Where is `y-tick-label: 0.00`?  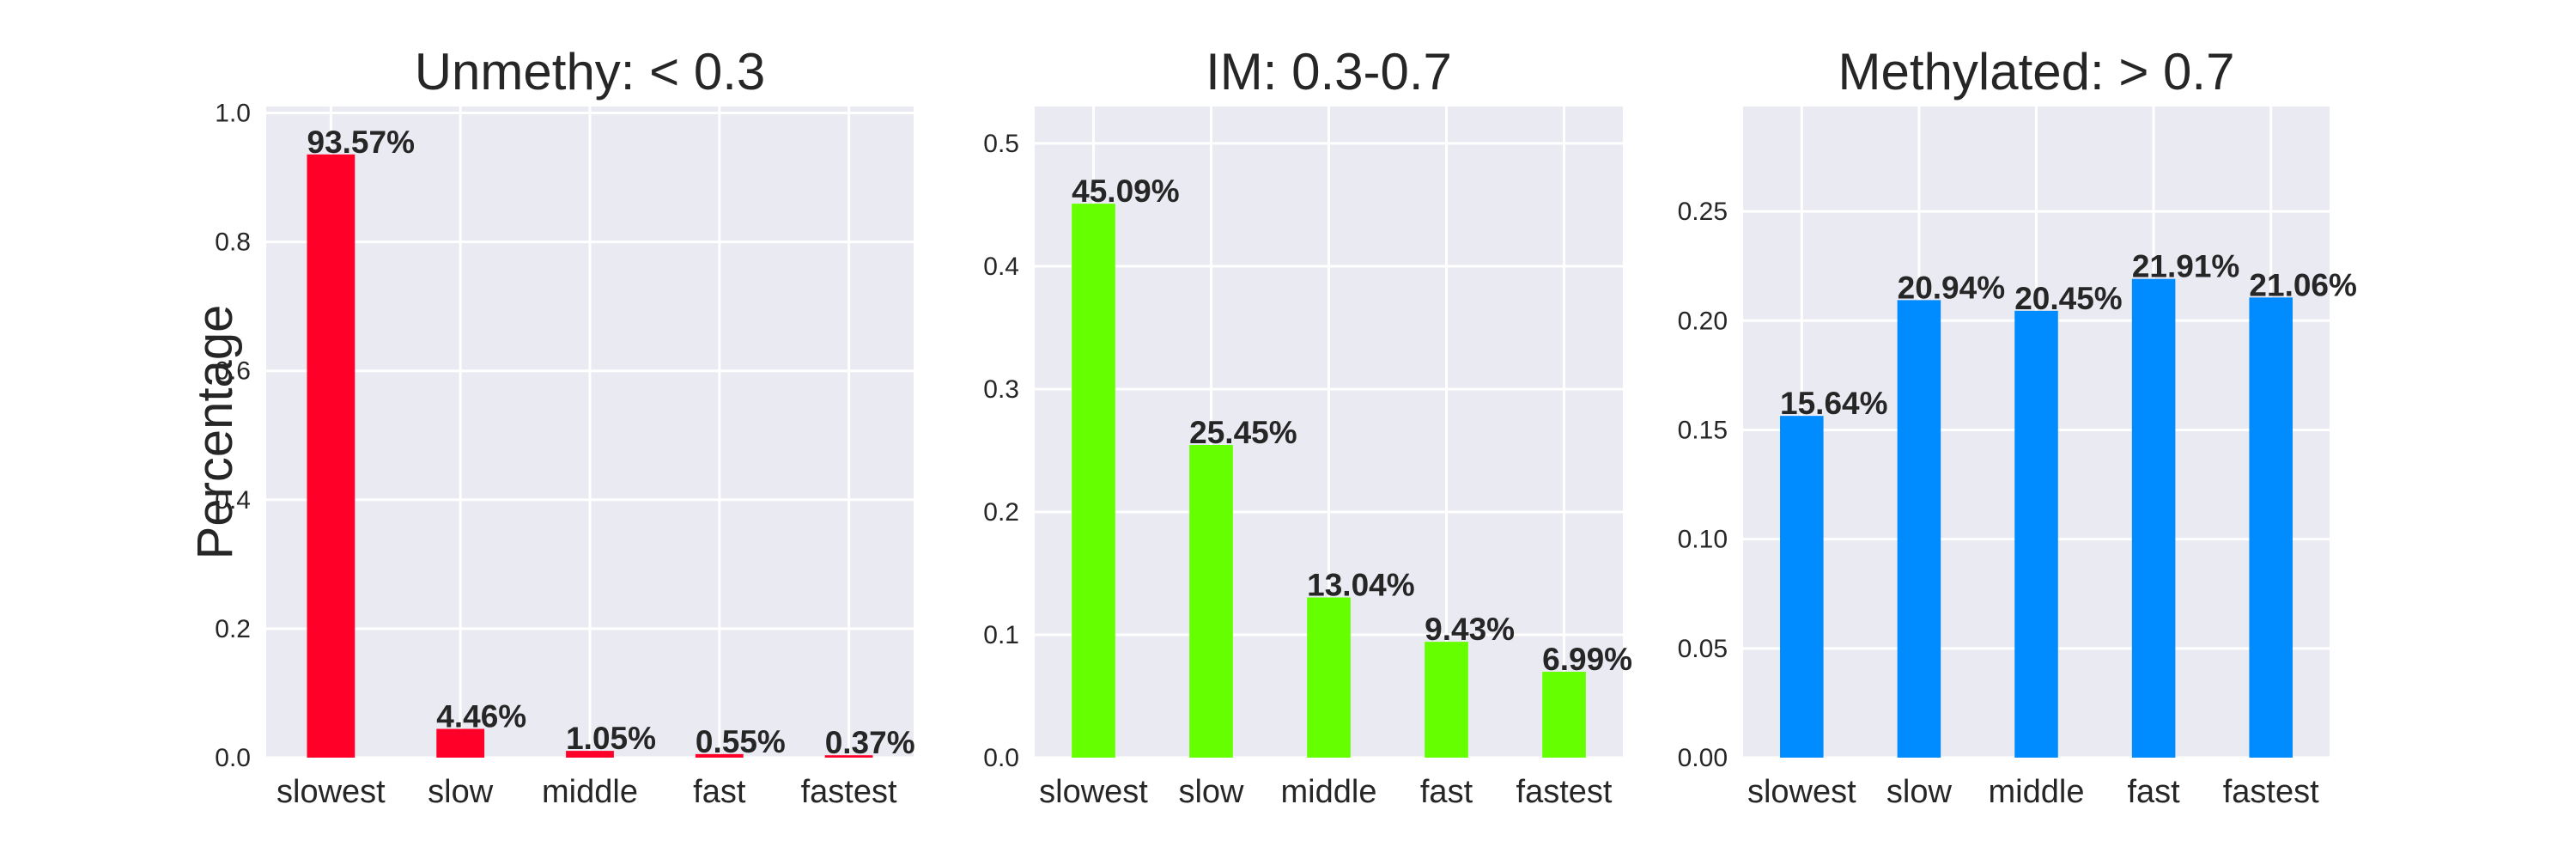 y-tick-label: 0.00 is located at coordinates (1703, 758).